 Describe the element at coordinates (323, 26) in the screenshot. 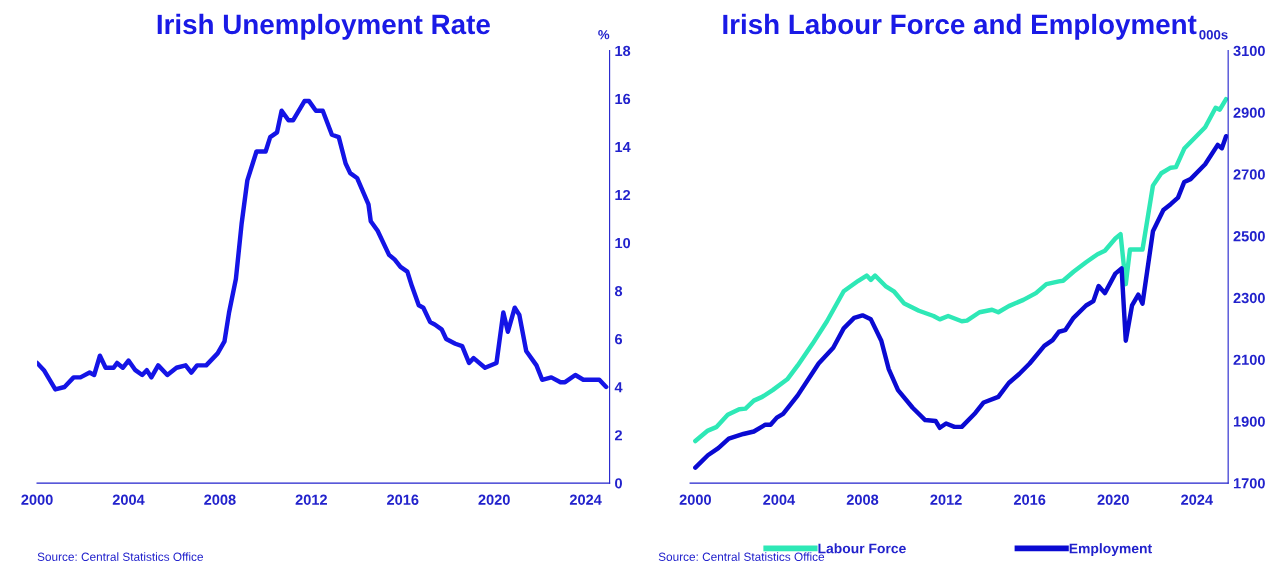

I see `chart-title: Irish Unemployment Rate` at that location.